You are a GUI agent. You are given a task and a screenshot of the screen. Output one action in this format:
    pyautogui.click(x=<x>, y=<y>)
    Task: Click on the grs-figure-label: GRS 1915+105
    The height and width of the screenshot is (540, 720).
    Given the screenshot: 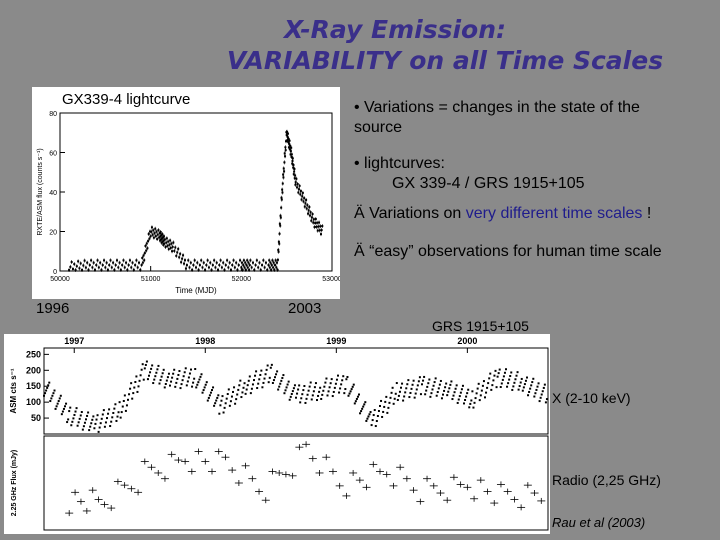 What is the action you would take?
    pyautogui.click(x=480, y=326)
    